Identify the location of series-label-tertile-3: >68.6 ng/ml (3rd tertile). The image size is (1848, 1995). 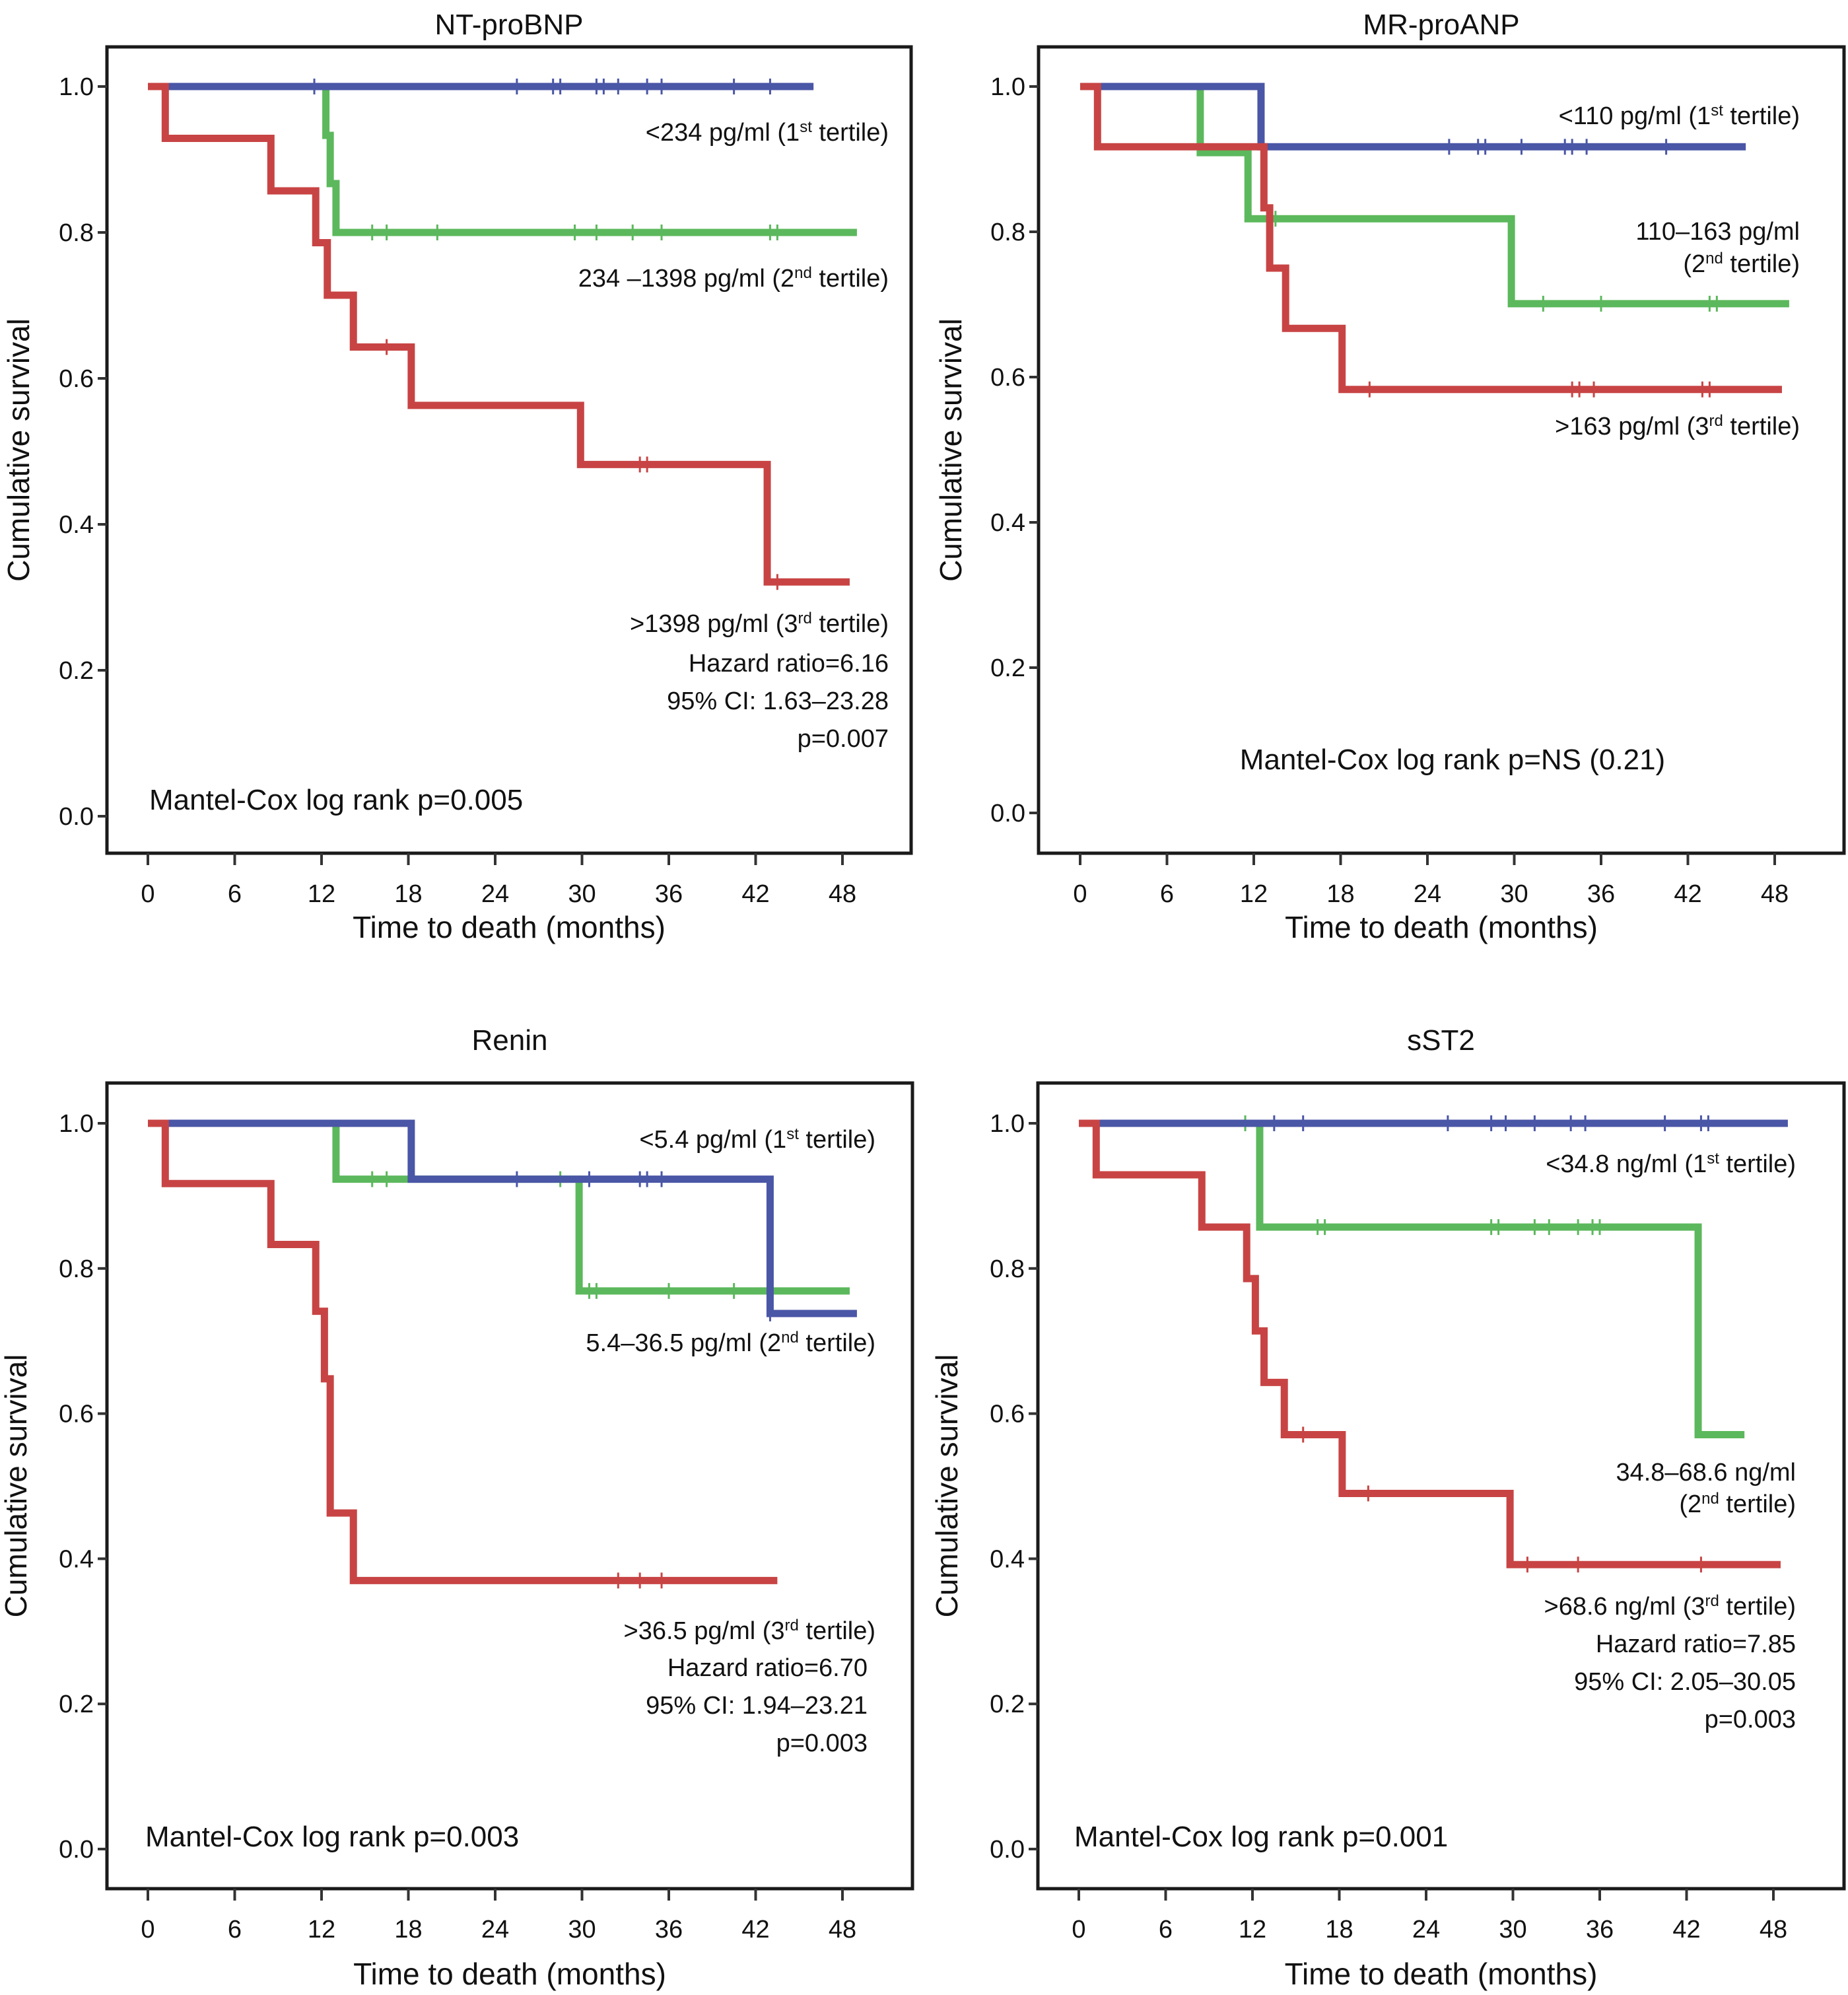
(1670, 1606).